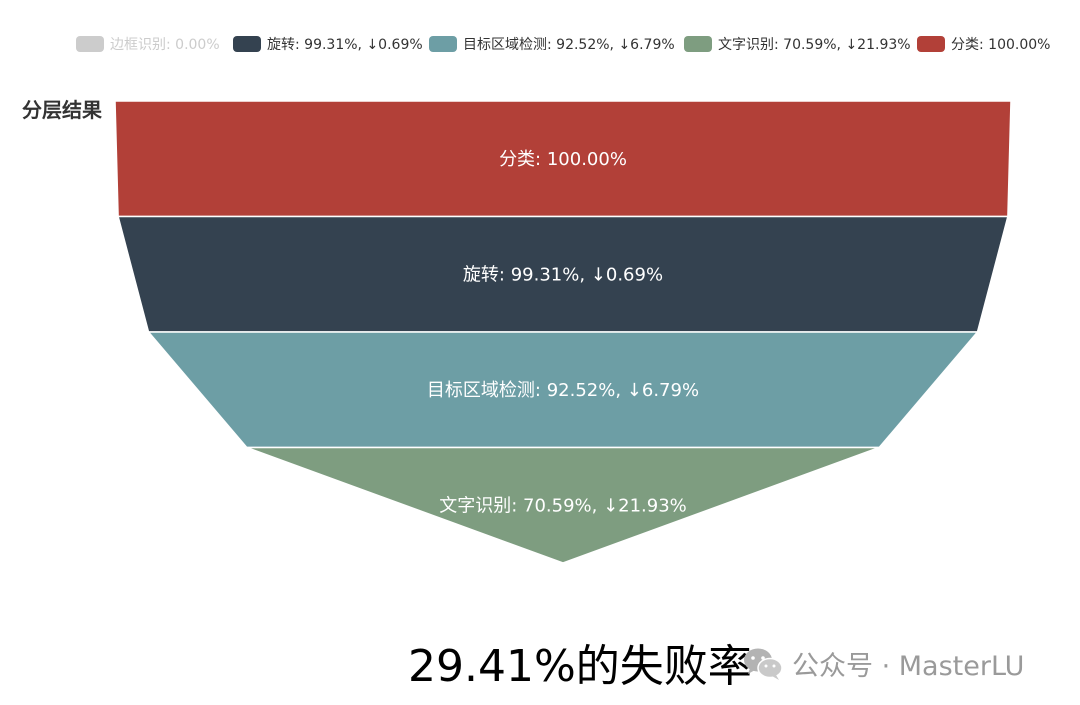 Image resolution: width=1080 pixels, height=705 pixels. I want to click on funnel-segment-label: 旋转: 99.31%, ↓0.69%, so click(563, 274).